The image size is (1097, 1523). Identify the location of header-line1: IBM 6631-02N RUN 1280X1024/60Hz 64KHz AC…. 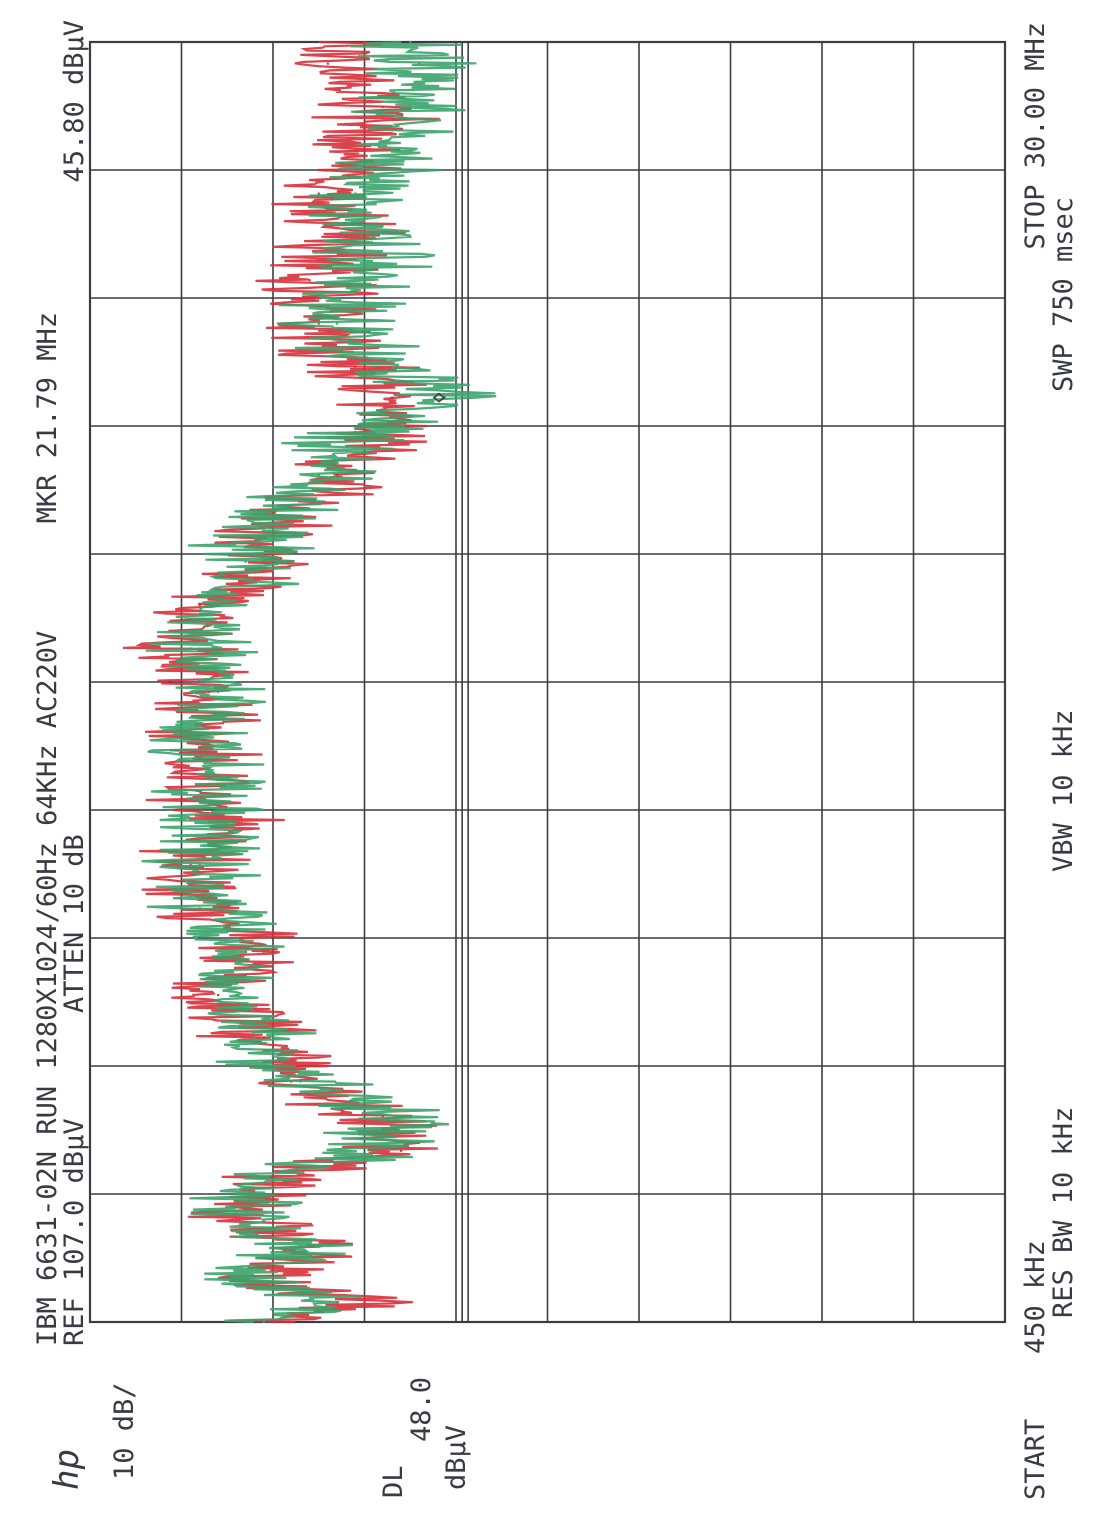
(47, 988).